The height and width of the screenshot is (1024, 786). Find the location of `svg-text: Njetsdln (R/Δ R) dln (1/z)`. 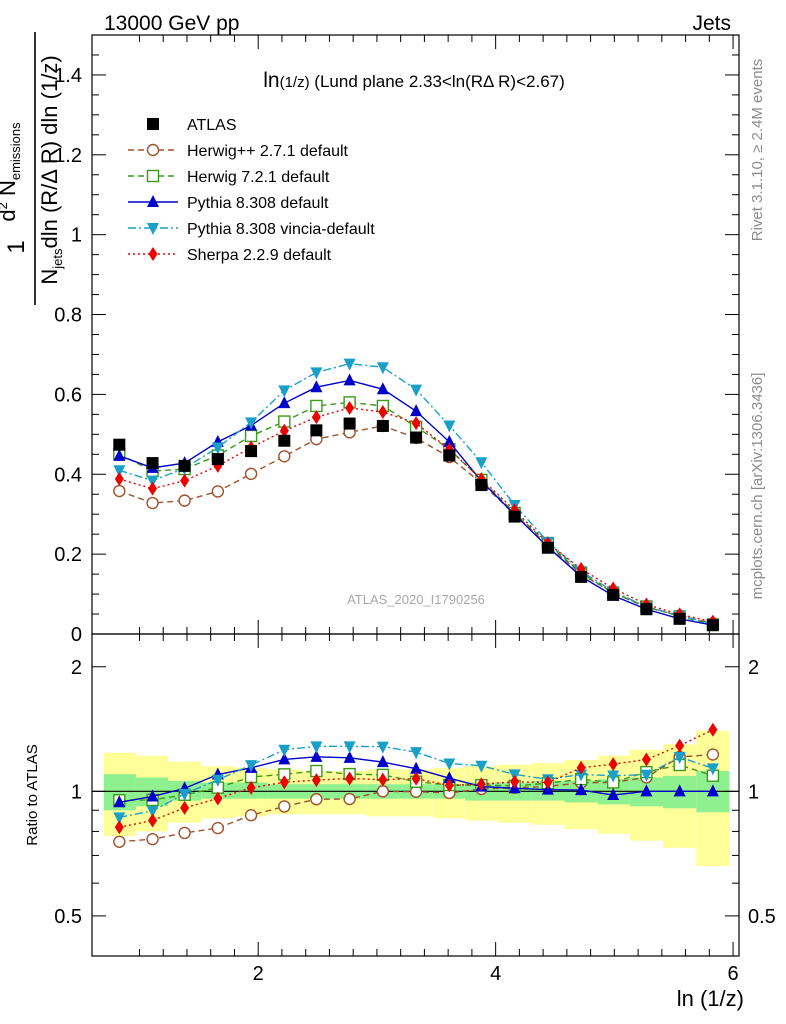

svg-text: Njetsdln (R/Δ R) dln (1/z) is located at coordinates (51, 169).